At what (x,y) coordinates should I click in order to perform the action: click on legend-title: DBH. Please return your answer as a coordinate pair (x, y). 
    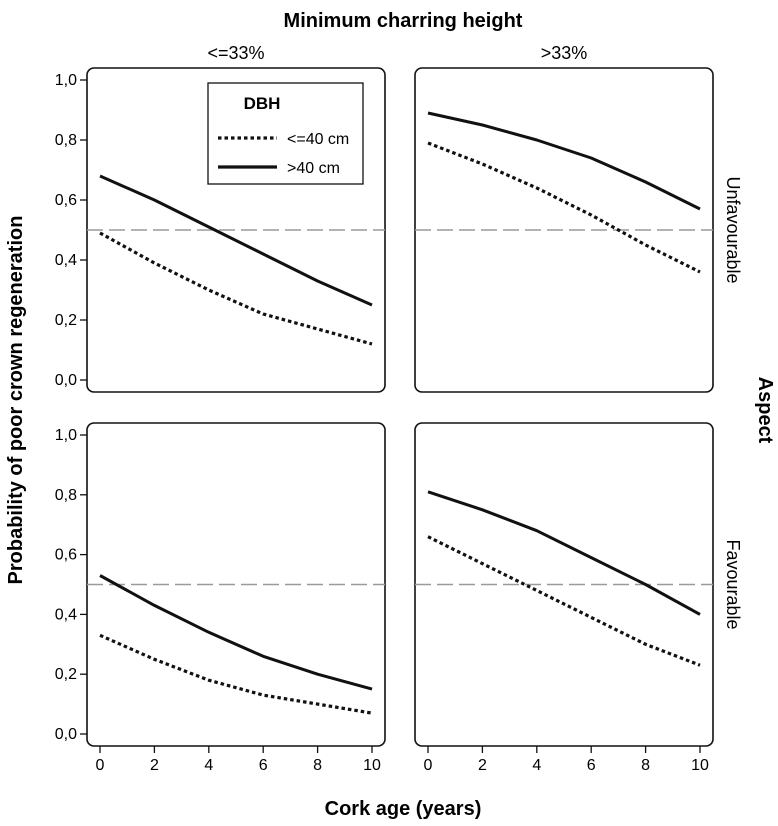
    Looking at the image, I should click on (262, 103).